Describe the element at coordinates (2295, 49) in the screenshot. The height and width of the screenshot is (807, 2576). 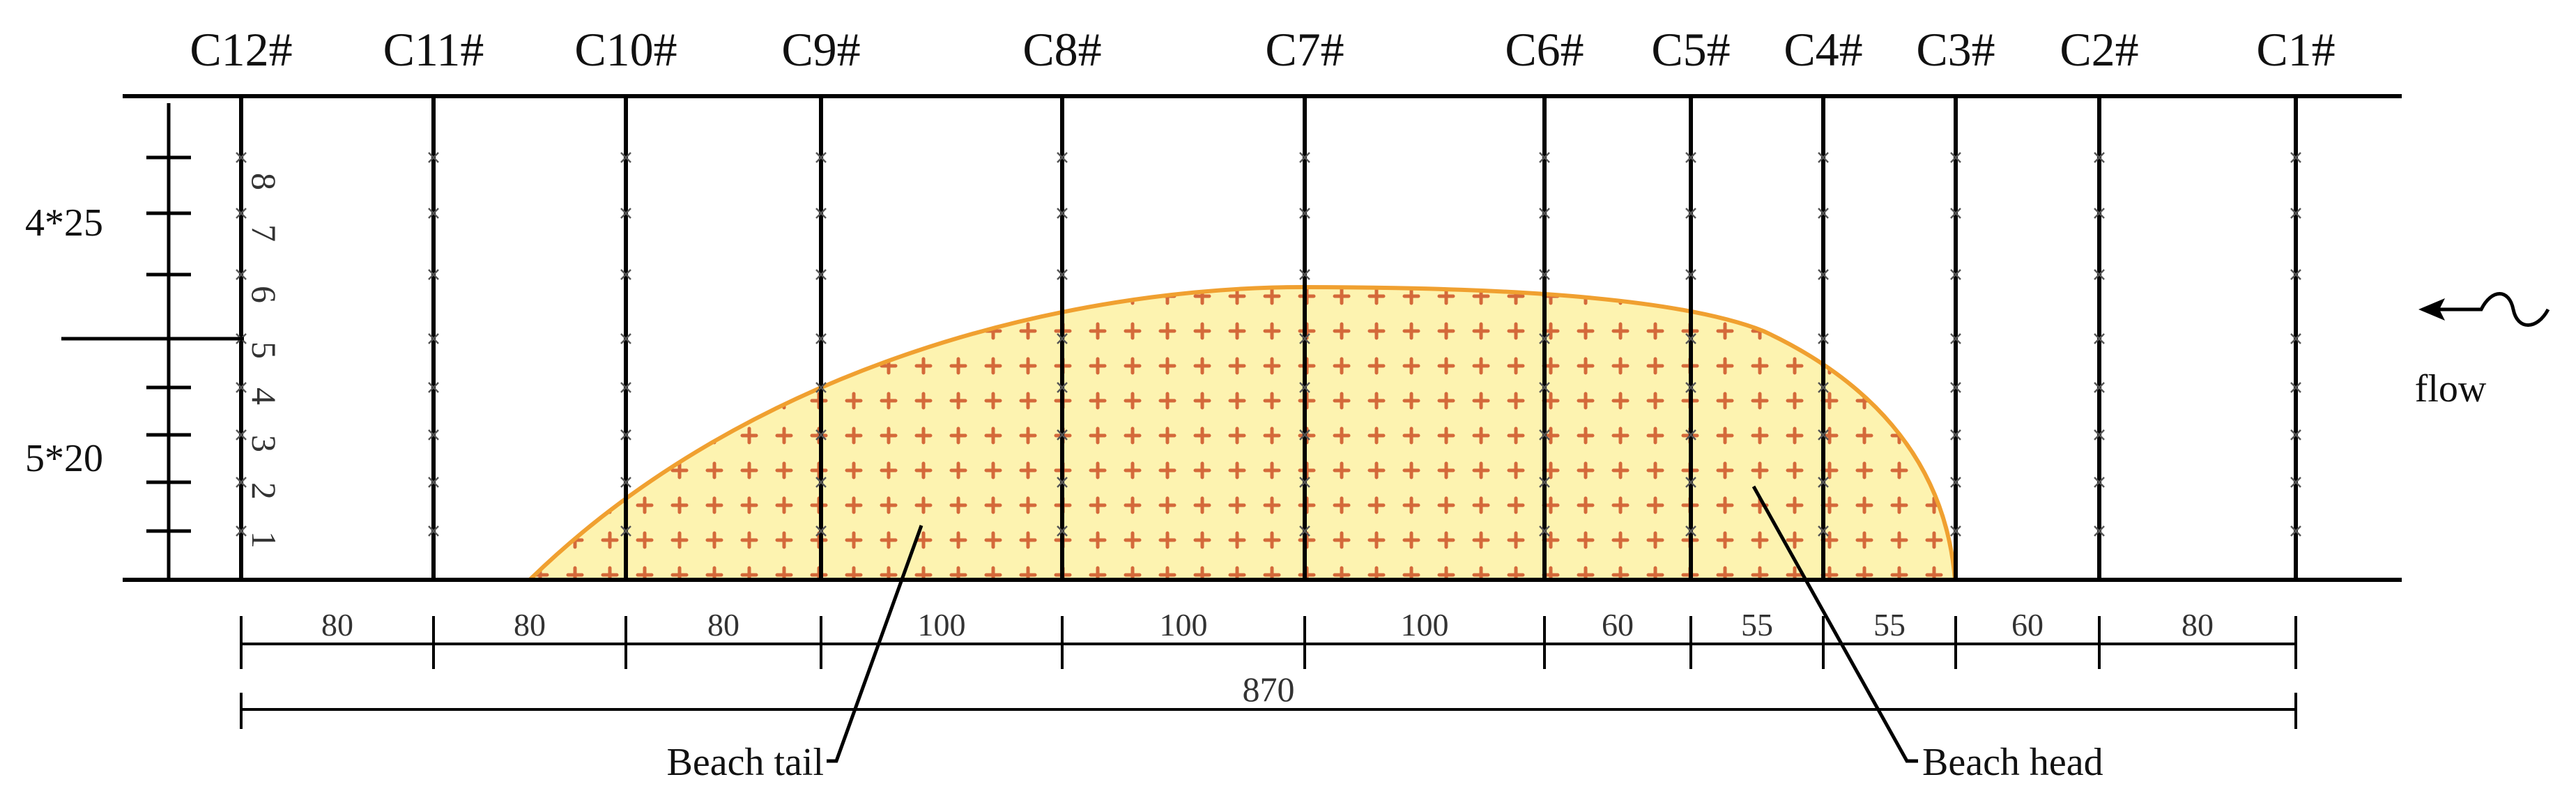
I see `section-label-c1: C1#` at that location.